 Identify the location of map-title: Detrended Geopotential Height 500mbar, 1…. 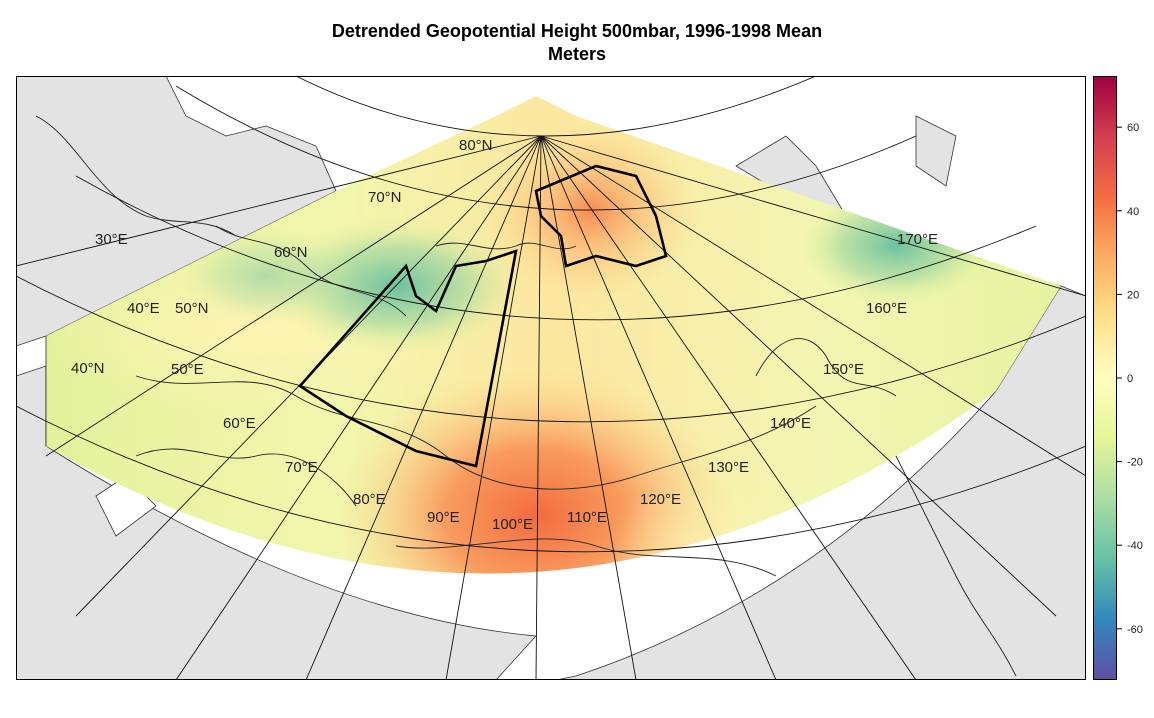
(577, 31).